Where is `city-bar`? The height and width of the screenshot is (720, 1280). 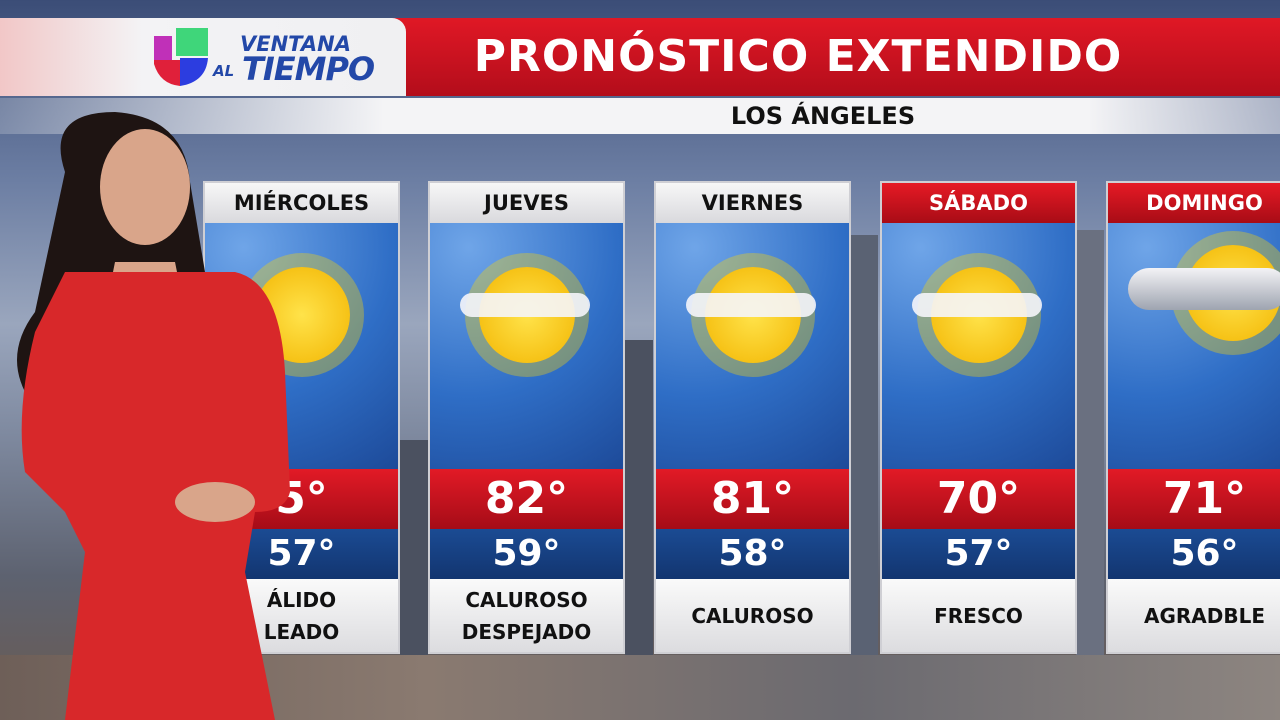 city-bar is located at coordinates (640, 116).